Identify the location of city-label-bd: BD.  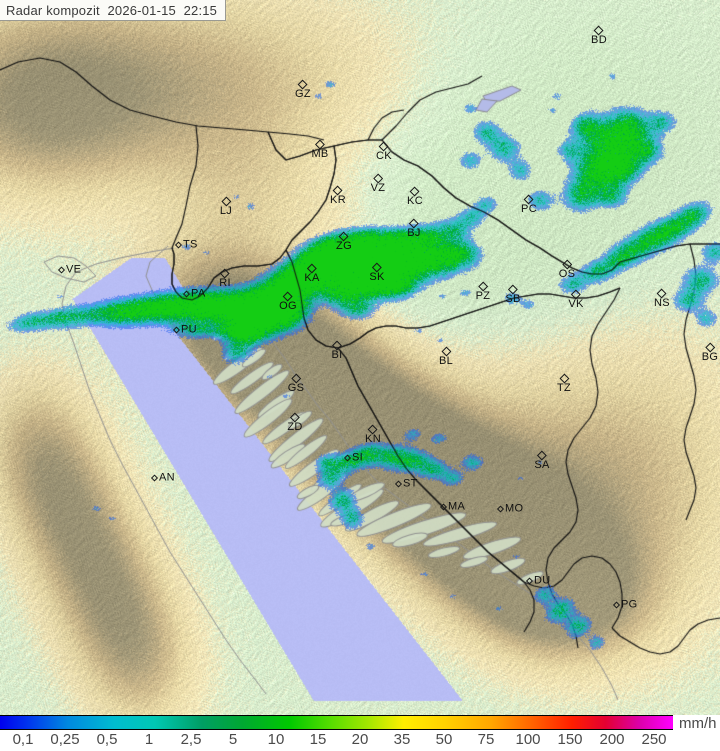
(599, 35).